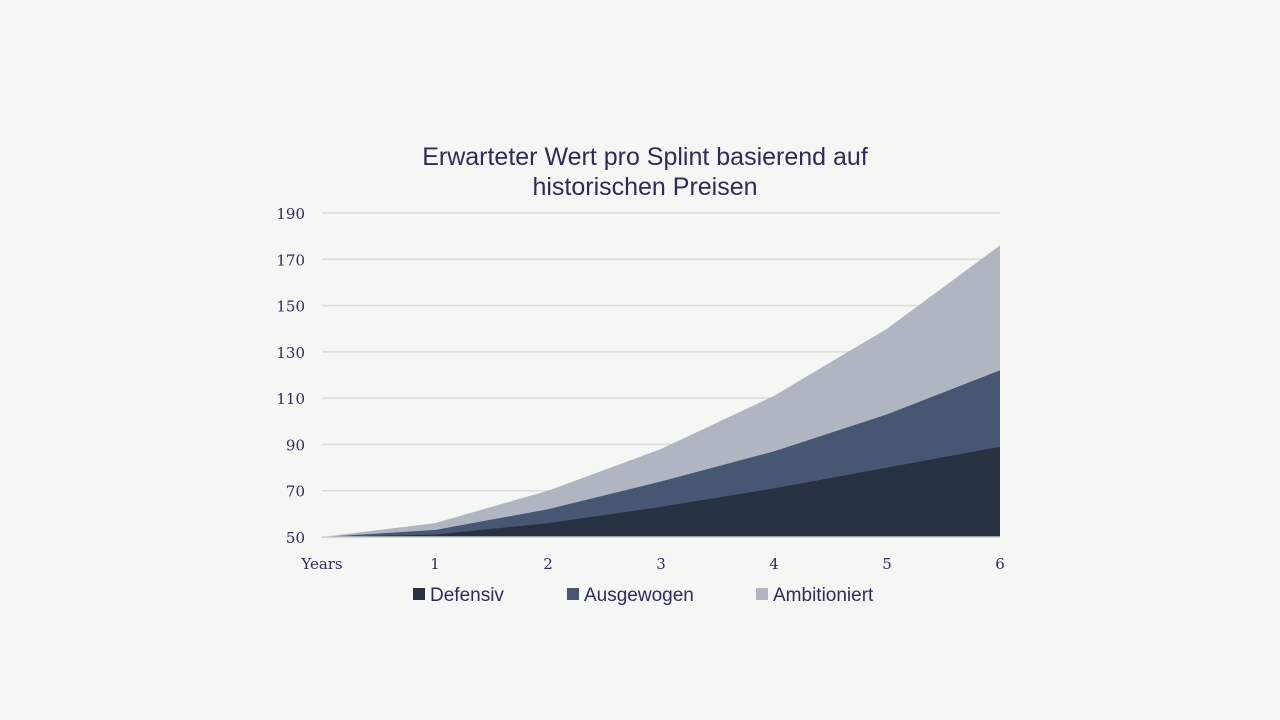 This screenshot has height=720, width=1280. Describe the element at coordinates (467, 595) in the screenshot. I see `legend-label: Defensiv` at that location.